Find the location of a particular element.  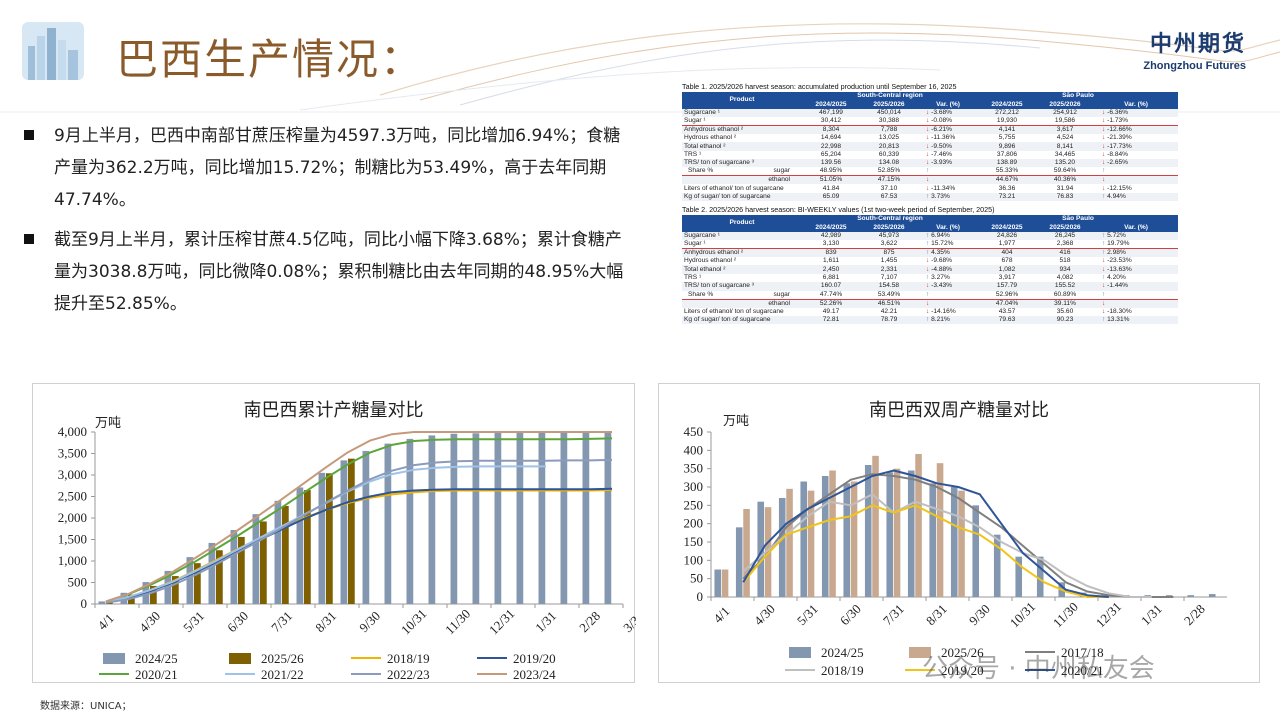

table-cell: 839 is located at coordinates (831, 253).